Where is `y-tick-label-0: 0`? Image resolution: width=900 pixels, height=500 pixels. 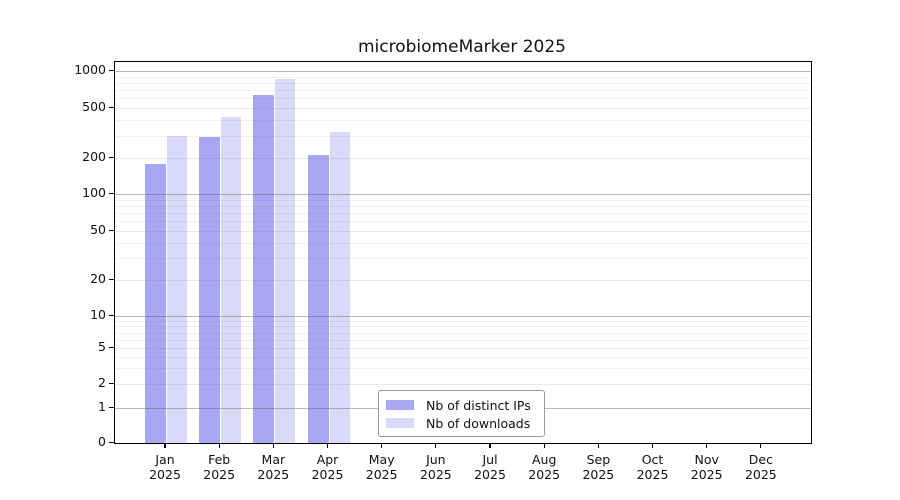
y-tick-label-0: 0 is located at coordinates (102, 441).